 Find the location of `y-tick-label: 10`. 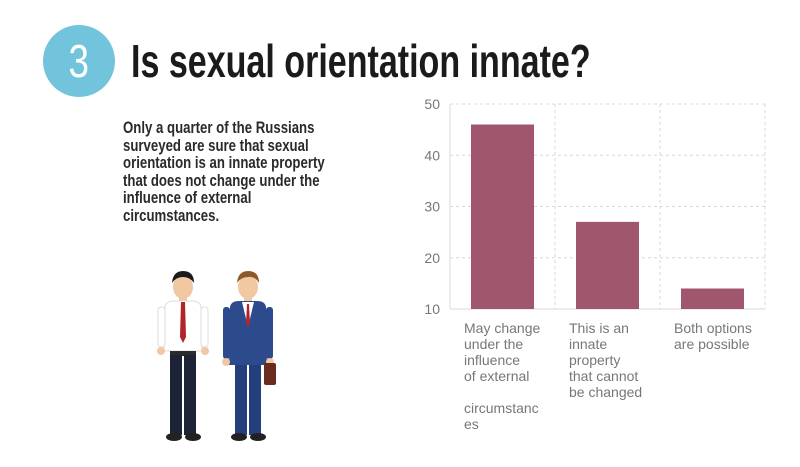

y-tick-label: 10 is located at coordinates (432, 309).